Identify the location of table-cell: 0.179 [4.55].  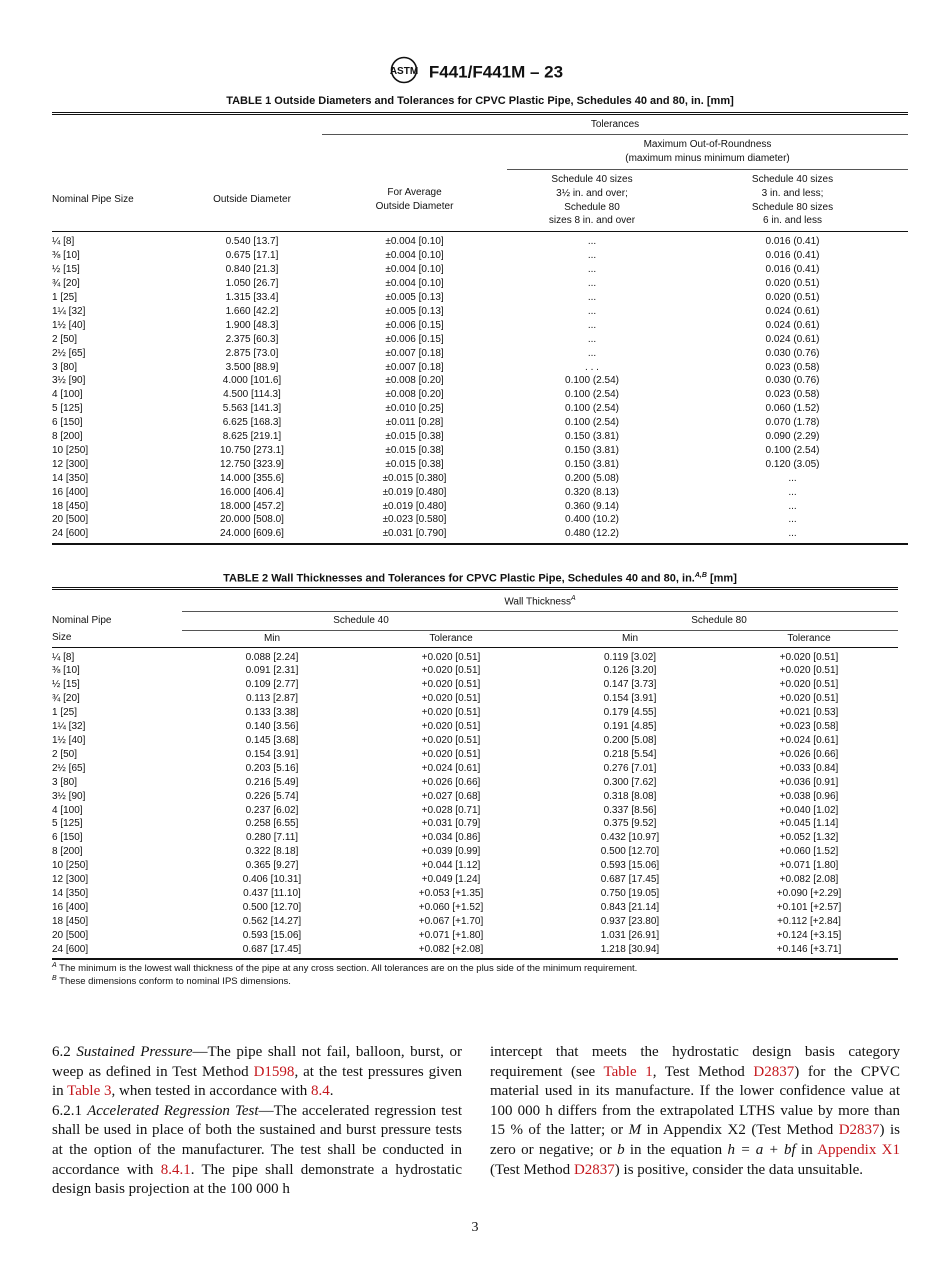
(630, 713).